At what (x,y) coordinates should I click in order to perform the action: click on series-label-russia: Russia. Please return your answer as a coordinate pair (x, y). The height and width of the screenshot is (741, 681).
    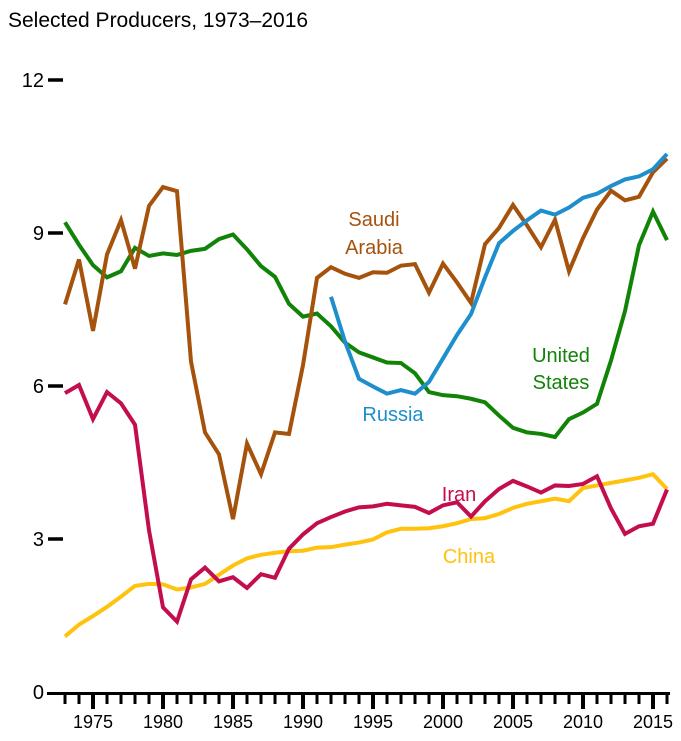
    Looking at the image, I should click on (393, 415).